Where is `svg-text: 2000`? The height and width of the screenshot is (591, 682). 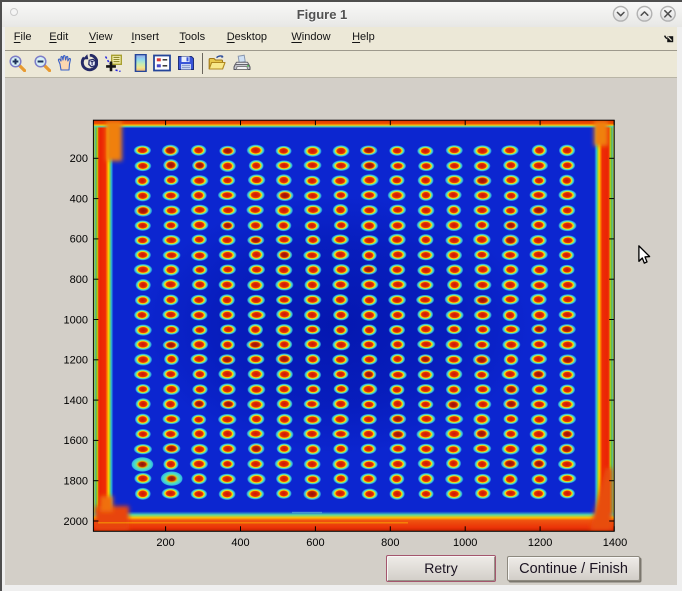
svg-text: 2000 is located at coordinates (76, 522).